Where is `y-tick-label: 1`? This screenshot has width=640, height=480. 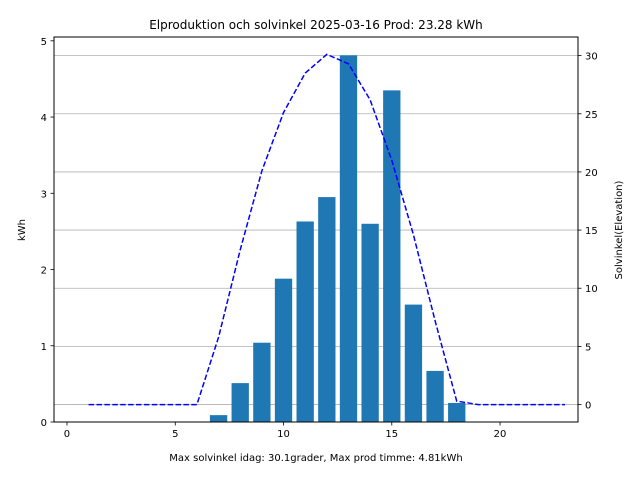
y-tick-label: 1 is located at coordinates (44, 347).